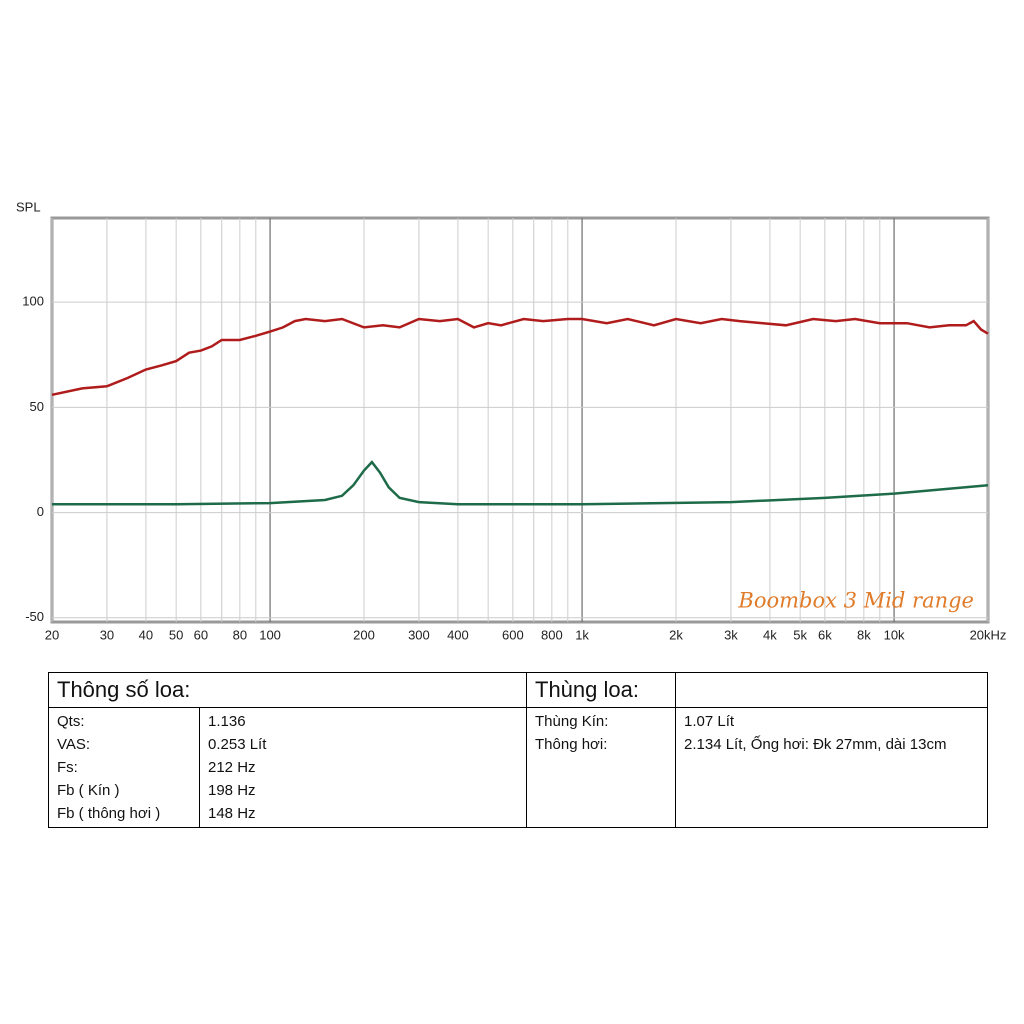 This screenshot has height=1024, width=1024. I want to click on x-tick-label: 80, so click(240, 634).